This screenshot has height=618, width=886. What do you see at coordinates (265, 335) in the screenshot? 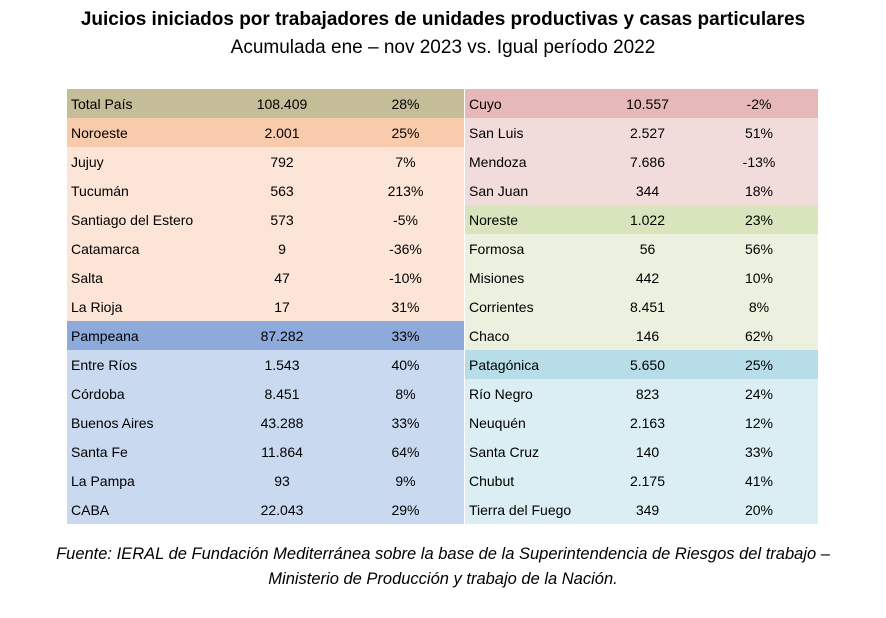
I see `region-header-row: Pampeana 87.282 33%` at bounding box center [265, 335].